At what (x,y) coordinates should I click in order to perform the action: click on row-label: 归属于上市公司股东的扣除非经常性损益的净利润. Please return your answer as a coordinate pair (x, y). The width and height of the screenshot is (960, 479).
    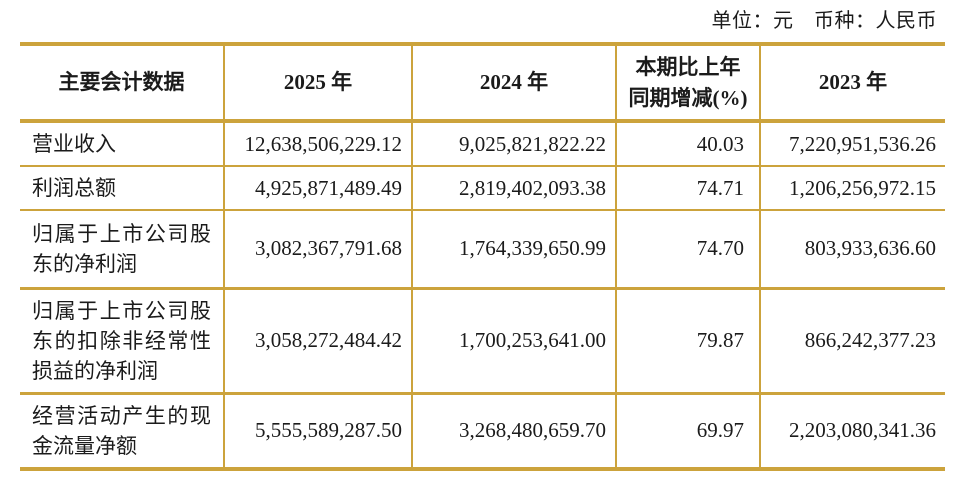
    Looking at the image, I should click on (121, 340).